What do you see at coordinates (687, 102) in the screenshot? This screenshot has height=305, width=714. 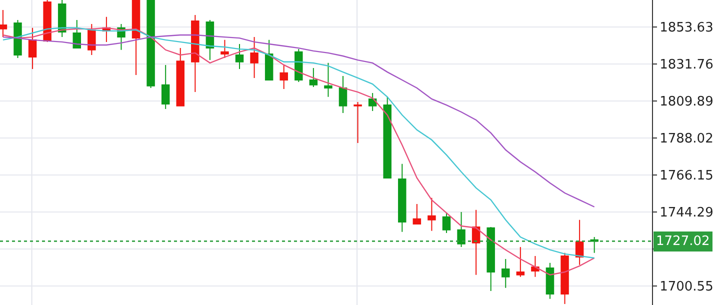 I see `y-tick-label: 1809.89` at bounding box center [687, 102].